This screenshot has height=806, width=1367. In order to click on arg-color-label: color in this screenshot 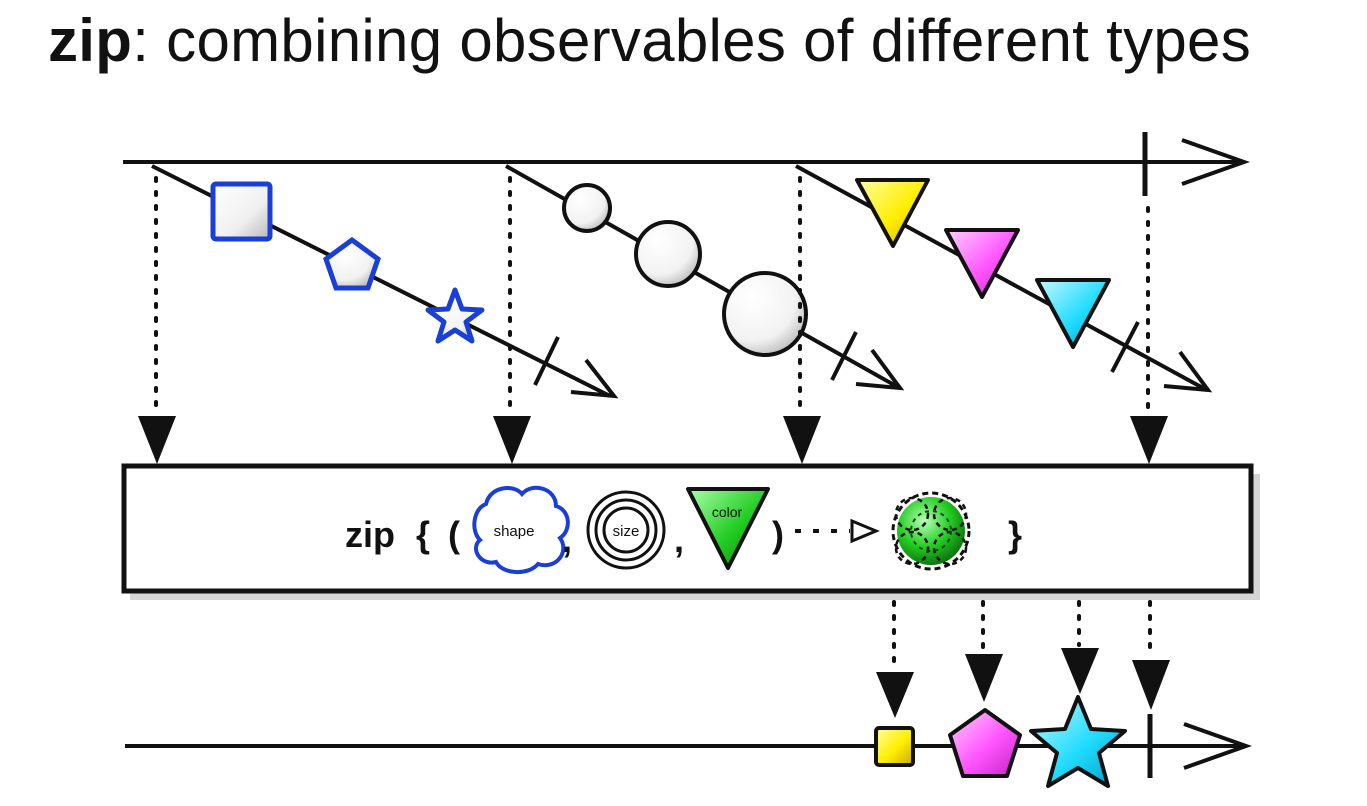, I will do `click(727, 512)`.